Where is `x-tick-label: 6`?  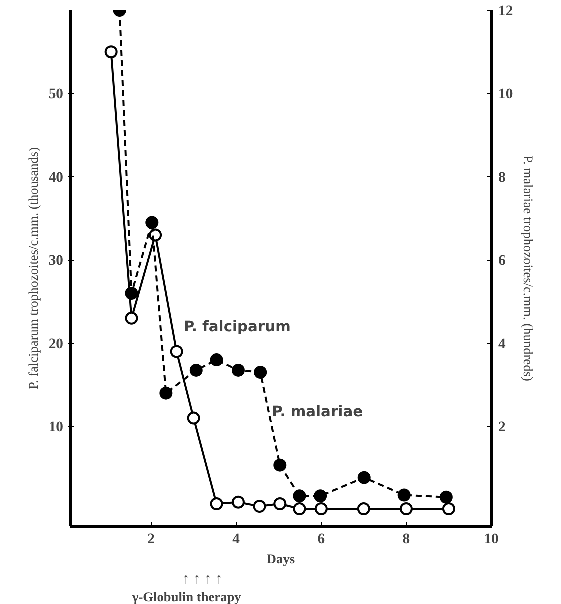
x-tick-label: 6 is located at coordinates (322, 540).